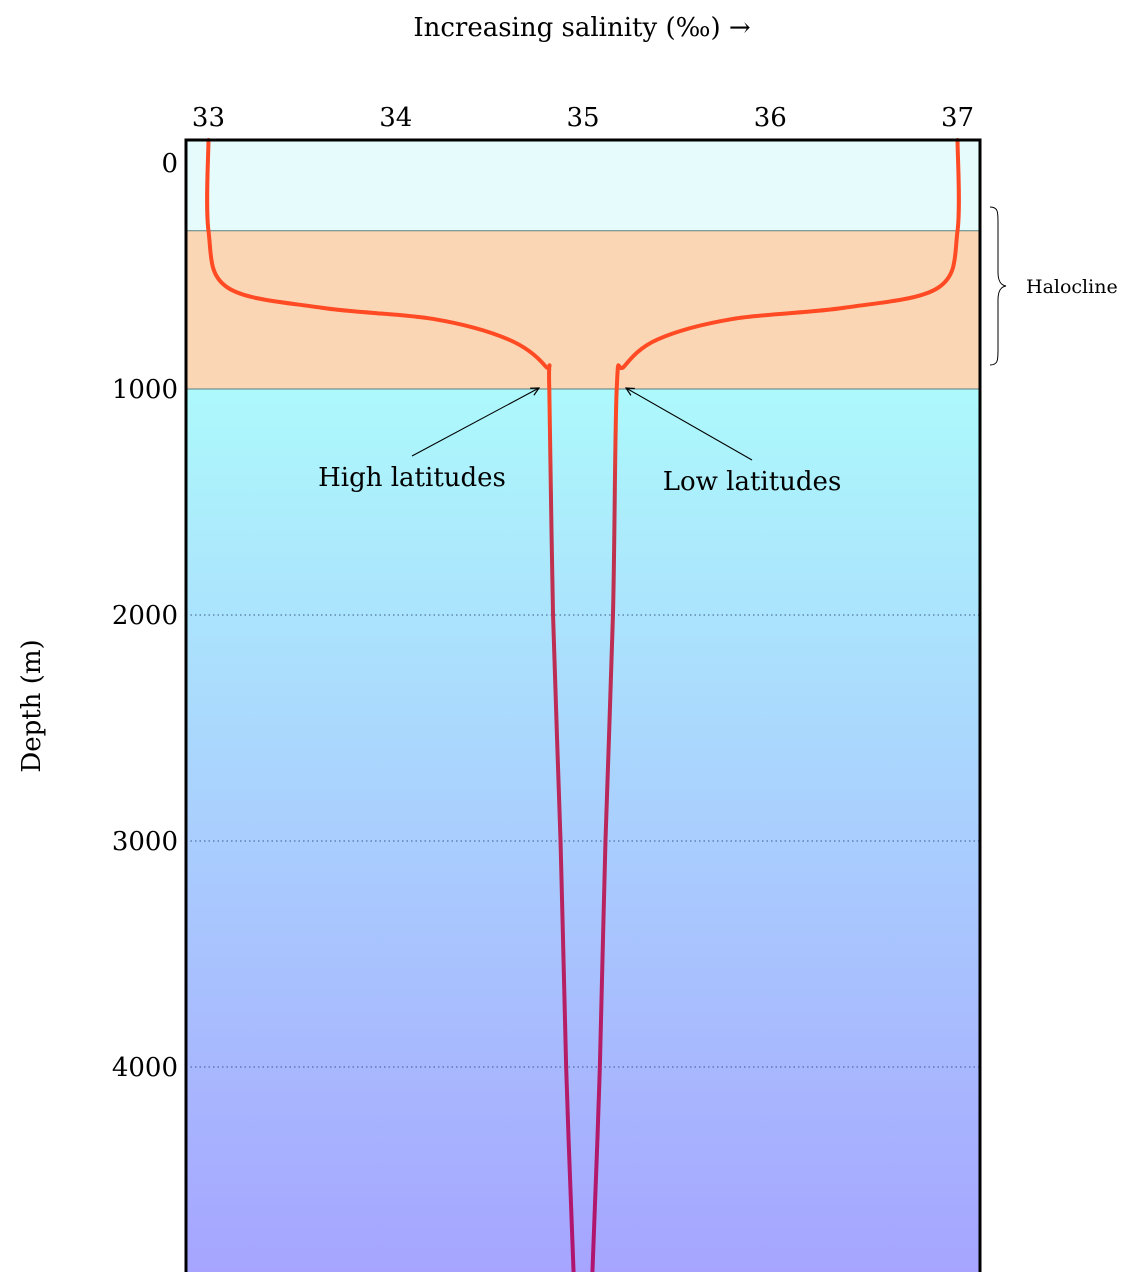 This screenshot has height=1272, width=1140. Describe the element at coordinates (169, 164) in the screenshot. I see `y-tick-label: 0` at that location.